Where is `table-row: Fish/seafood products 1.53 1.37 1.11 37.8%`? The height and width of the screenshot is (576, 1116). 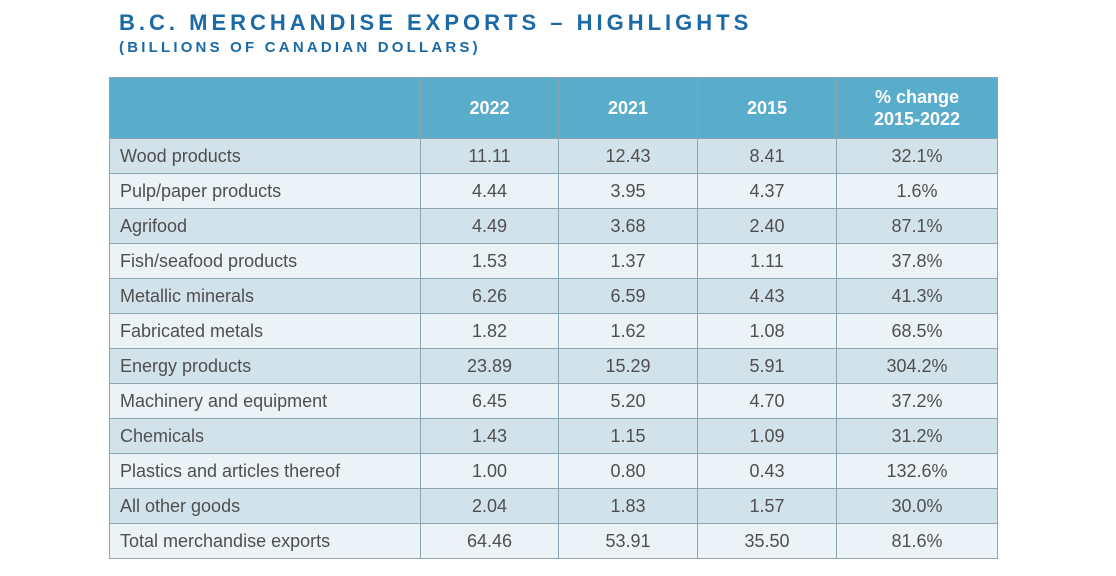
table-row: Fish/seafood products 1.53 1.37 1.11 37.8% is located at coordinates (553, 261).